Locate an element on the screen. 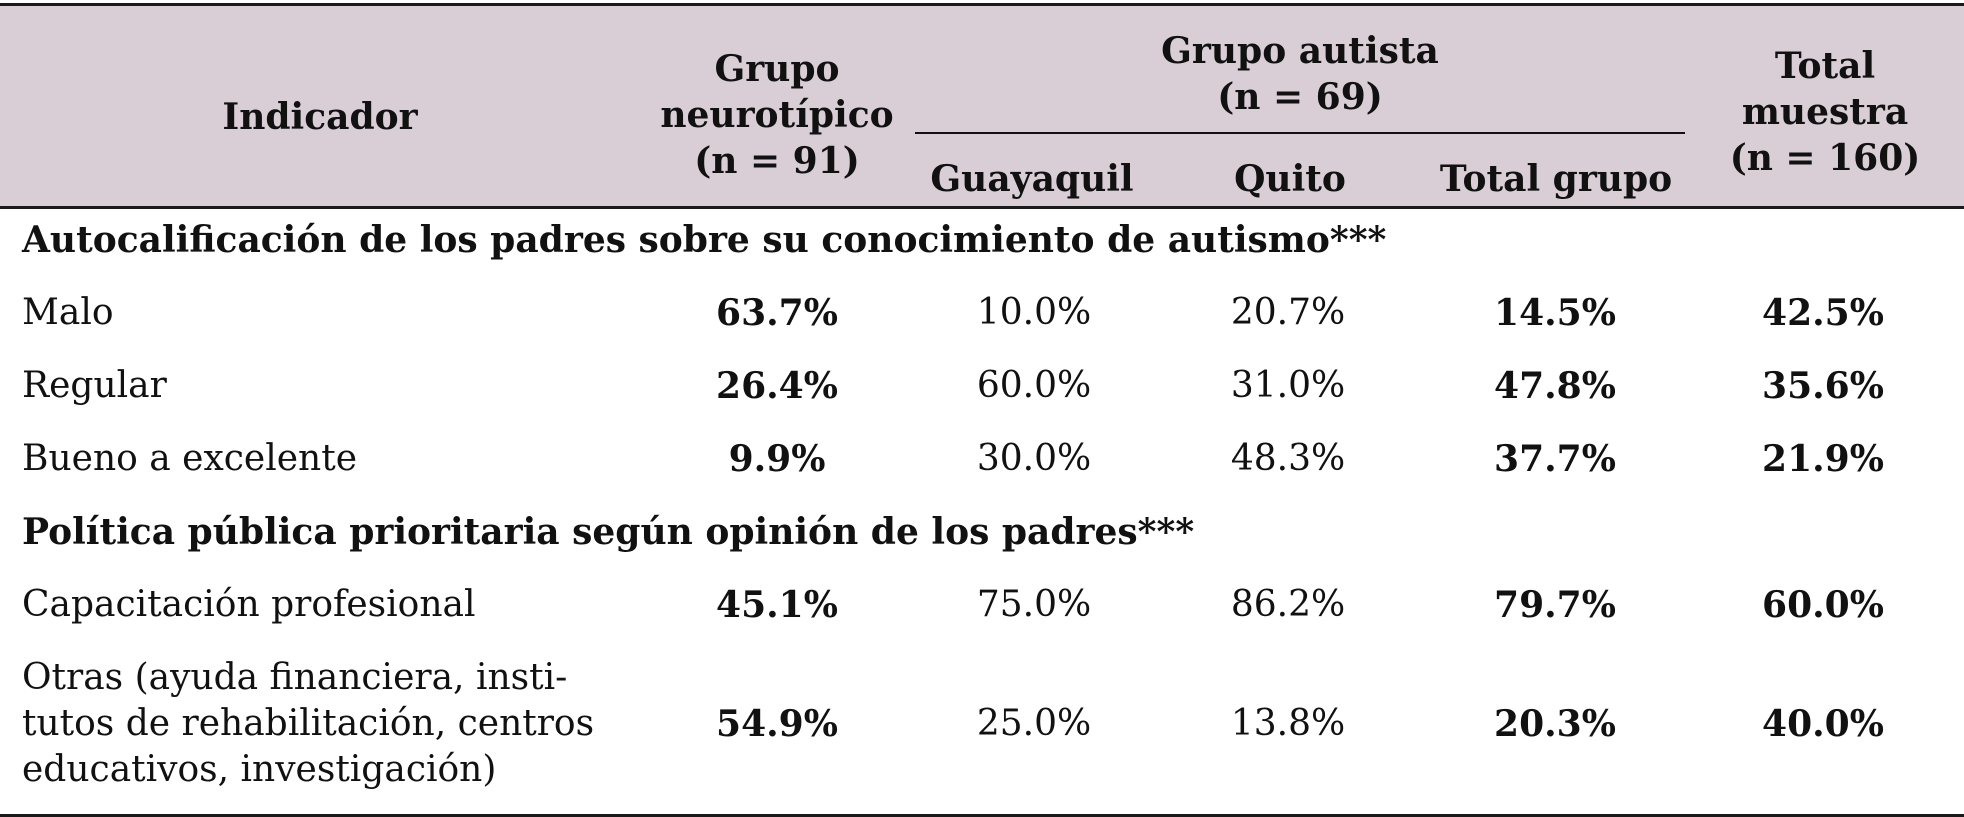  header-total-muestra-line2: muestra is located at coordinates (1825, 112).